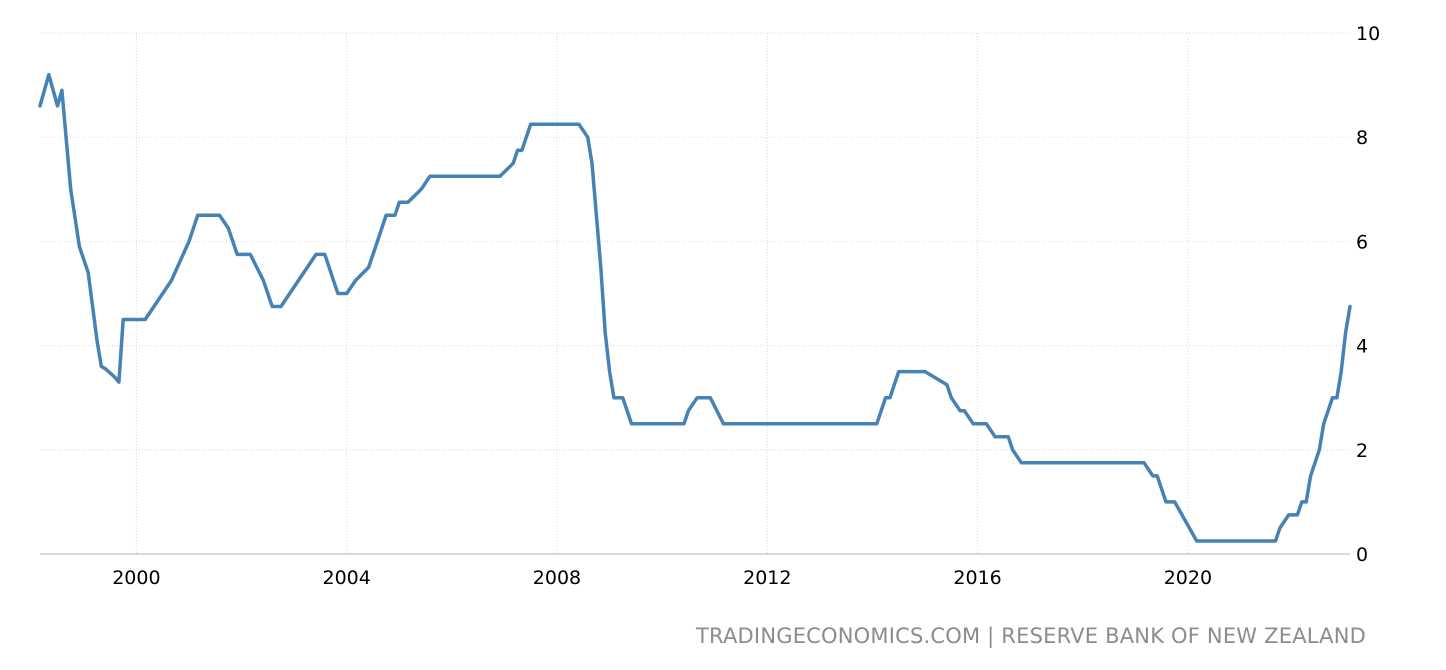  What do you see at coordinates (1362, 451) in the screenshot?
I see `y-tick-label: 2` at bounding box center [1362, 451].